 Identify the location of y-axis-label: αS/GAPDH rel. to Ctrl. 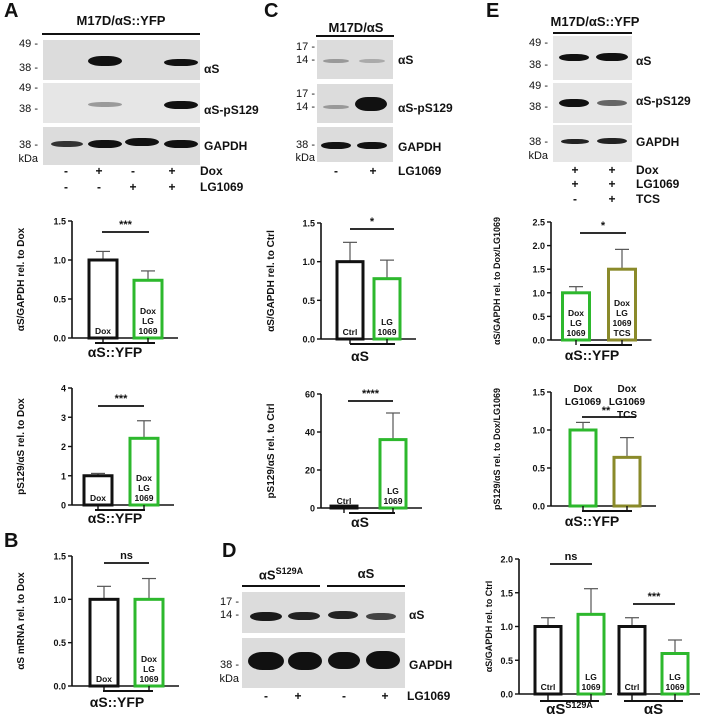
(489, 627).